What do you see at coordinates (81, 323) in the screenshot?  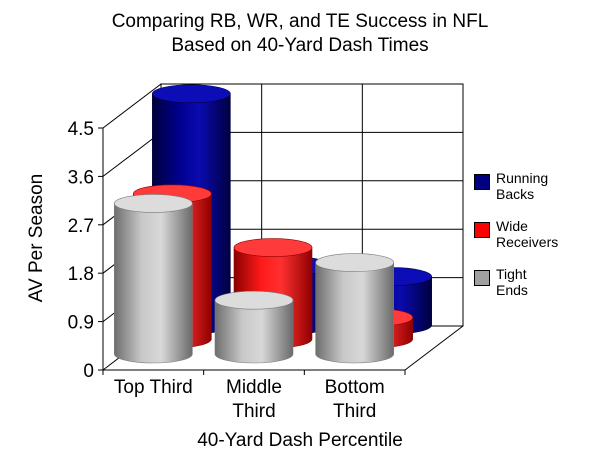 I see `y-tick-label: 0.9` at bounding box center [81, 323].